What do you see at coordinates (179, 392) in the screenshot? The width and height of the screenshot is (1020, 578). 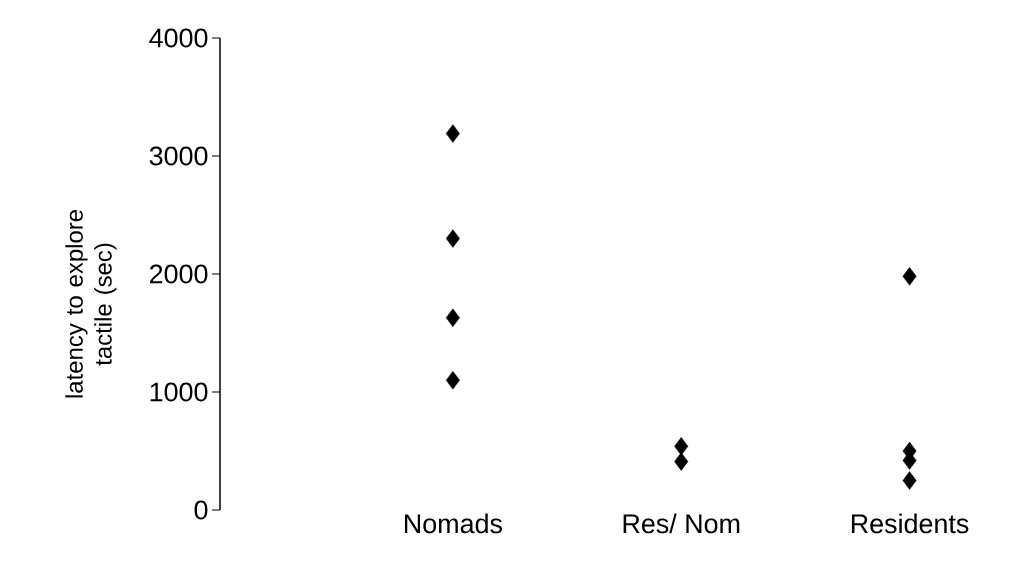 I see `y-tick-label: 1000` at bounding box center [179, 392].